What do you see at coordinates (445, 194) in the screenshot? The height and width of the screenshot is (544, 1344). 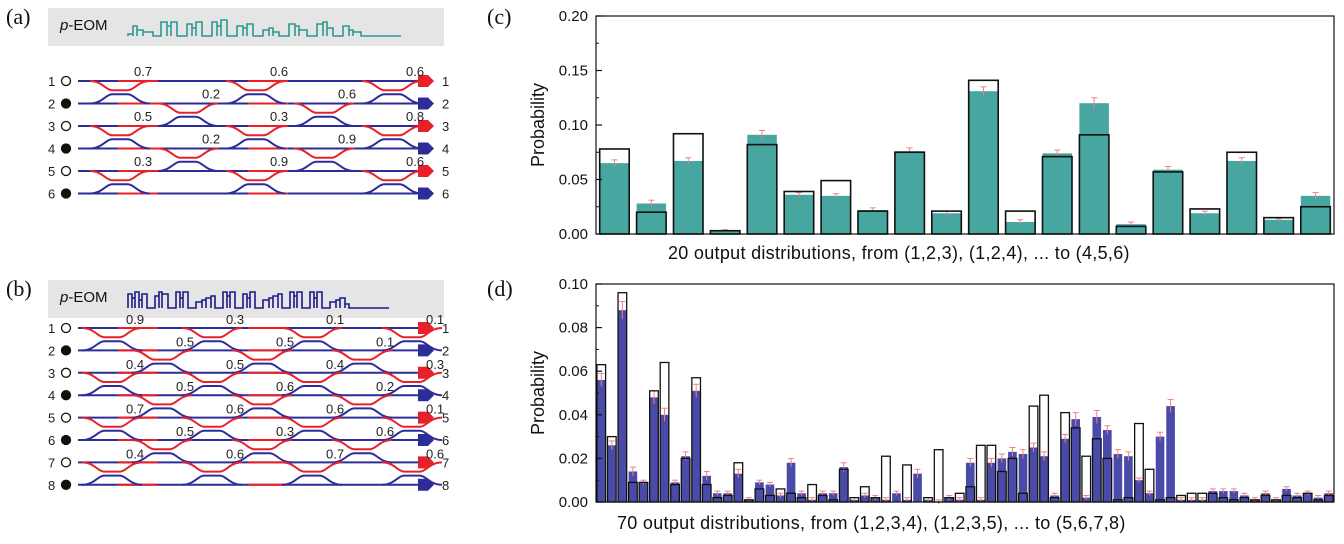 I see `output-port-label: 6` at bounding box center [445, 194].